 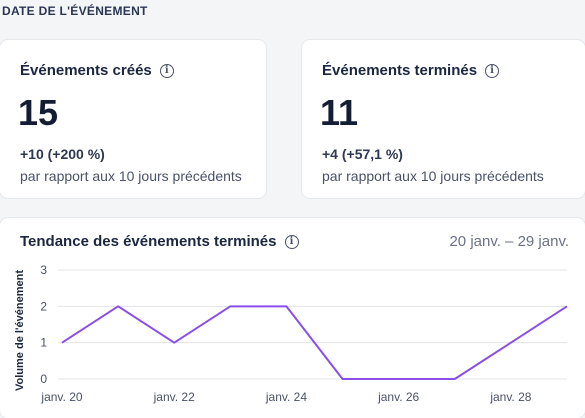 What do you see at coordinates (43, 306) in the screenshot?
I see `y-tick-label: 2` at bounding box center [43, 306].